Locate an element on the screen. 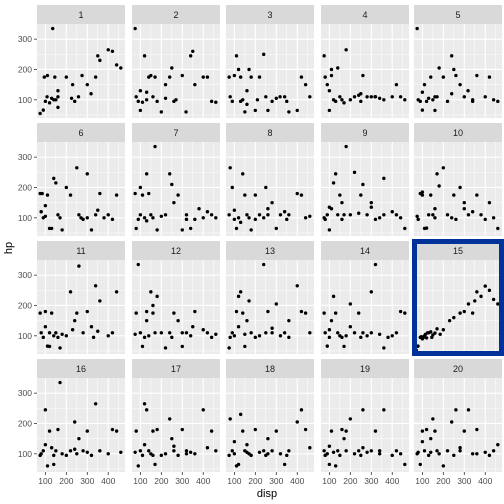  facet-panel-2: 2 is located at coordinates (176, 61).